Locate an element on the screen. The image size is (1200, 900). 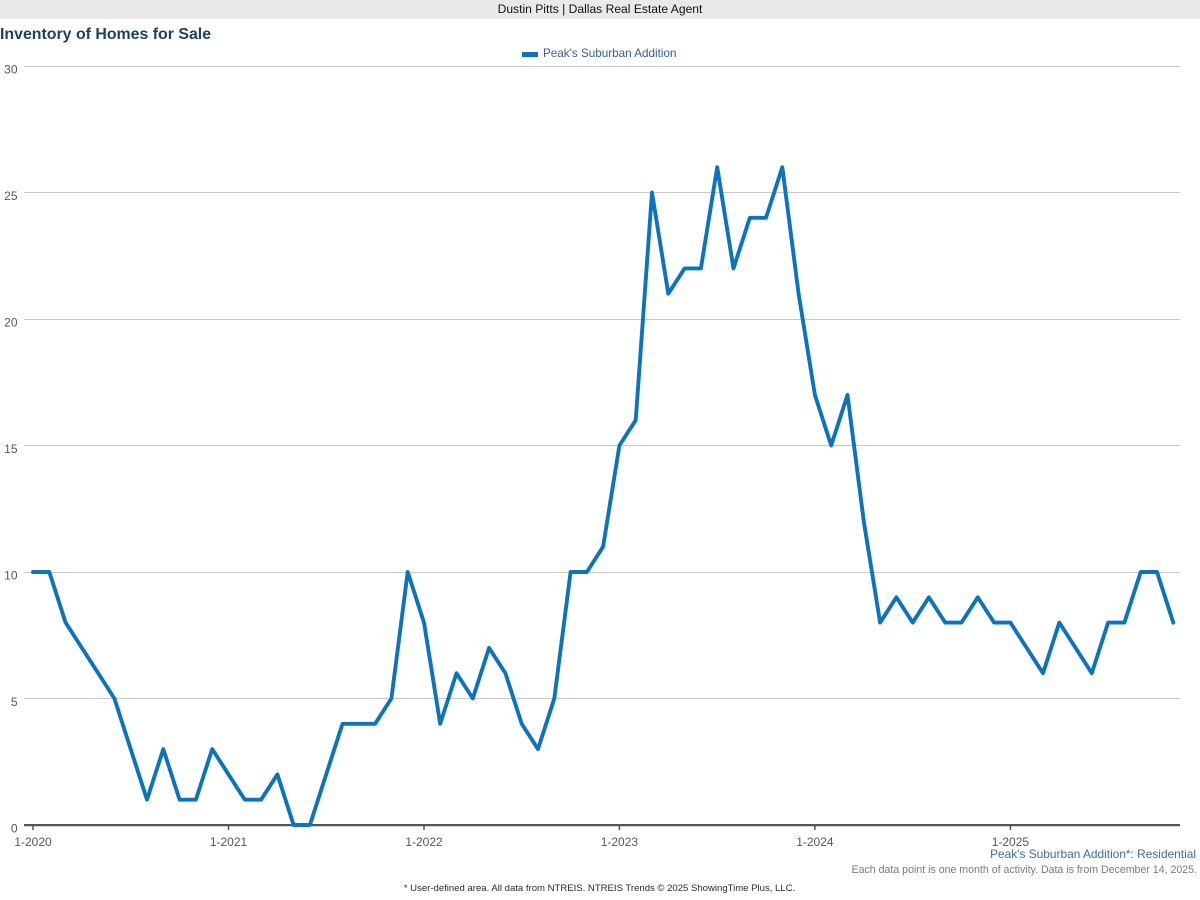
svg-text: 25 is located at coordinates (11, 196).